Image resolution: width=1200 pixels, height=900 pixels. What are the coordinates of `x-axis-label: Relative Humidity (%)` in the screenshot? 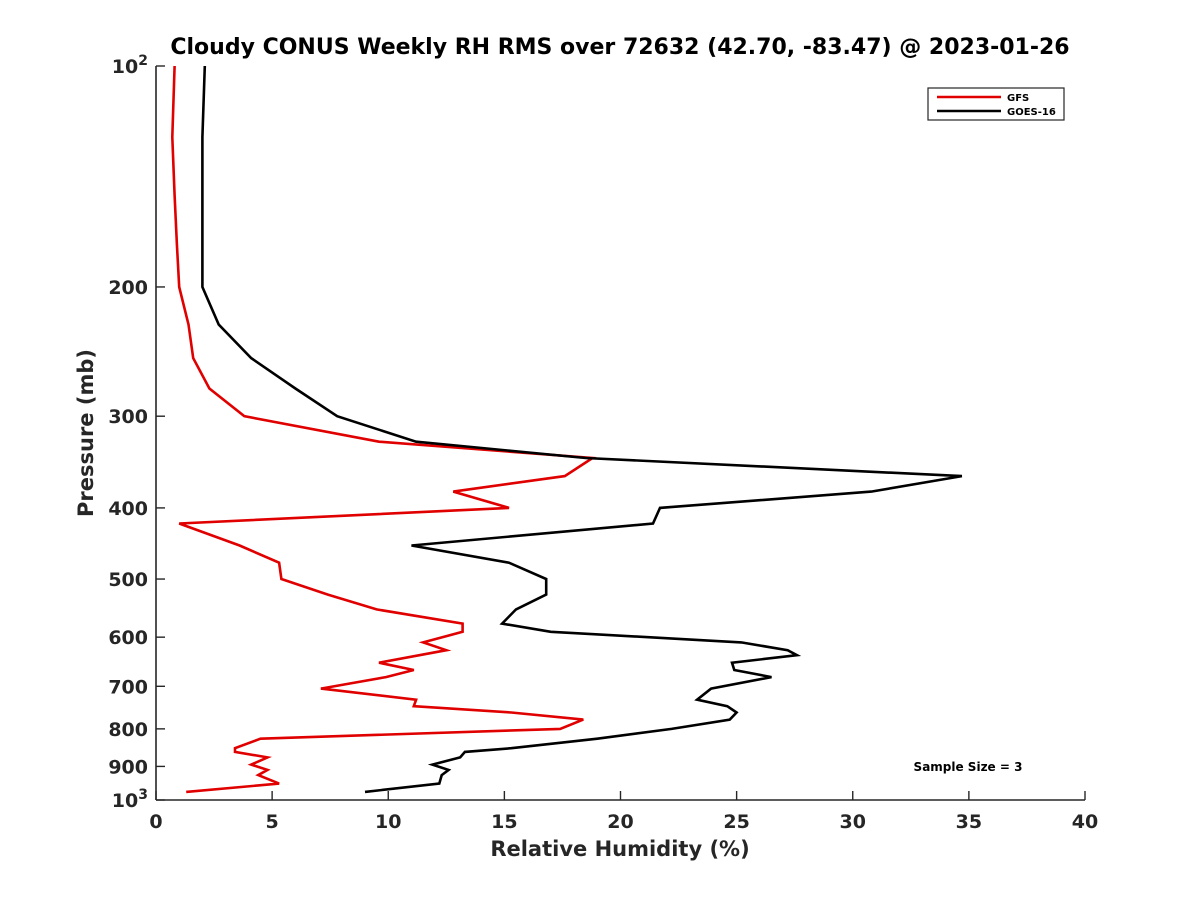 It's located at (619, 849).